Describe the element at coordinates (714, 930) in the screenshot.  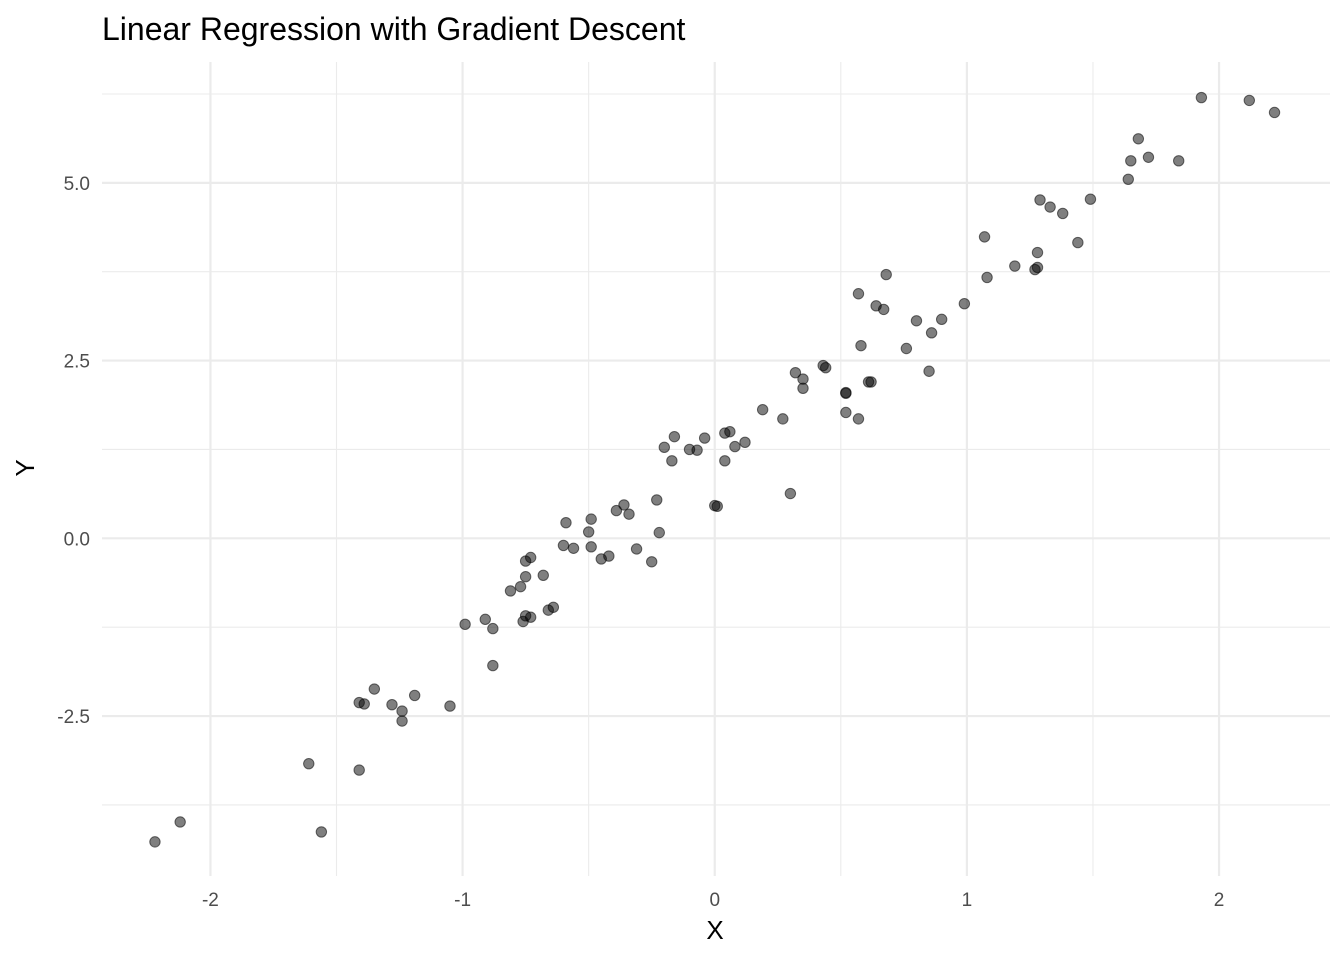
I see `x-axis-title: X` at that location.